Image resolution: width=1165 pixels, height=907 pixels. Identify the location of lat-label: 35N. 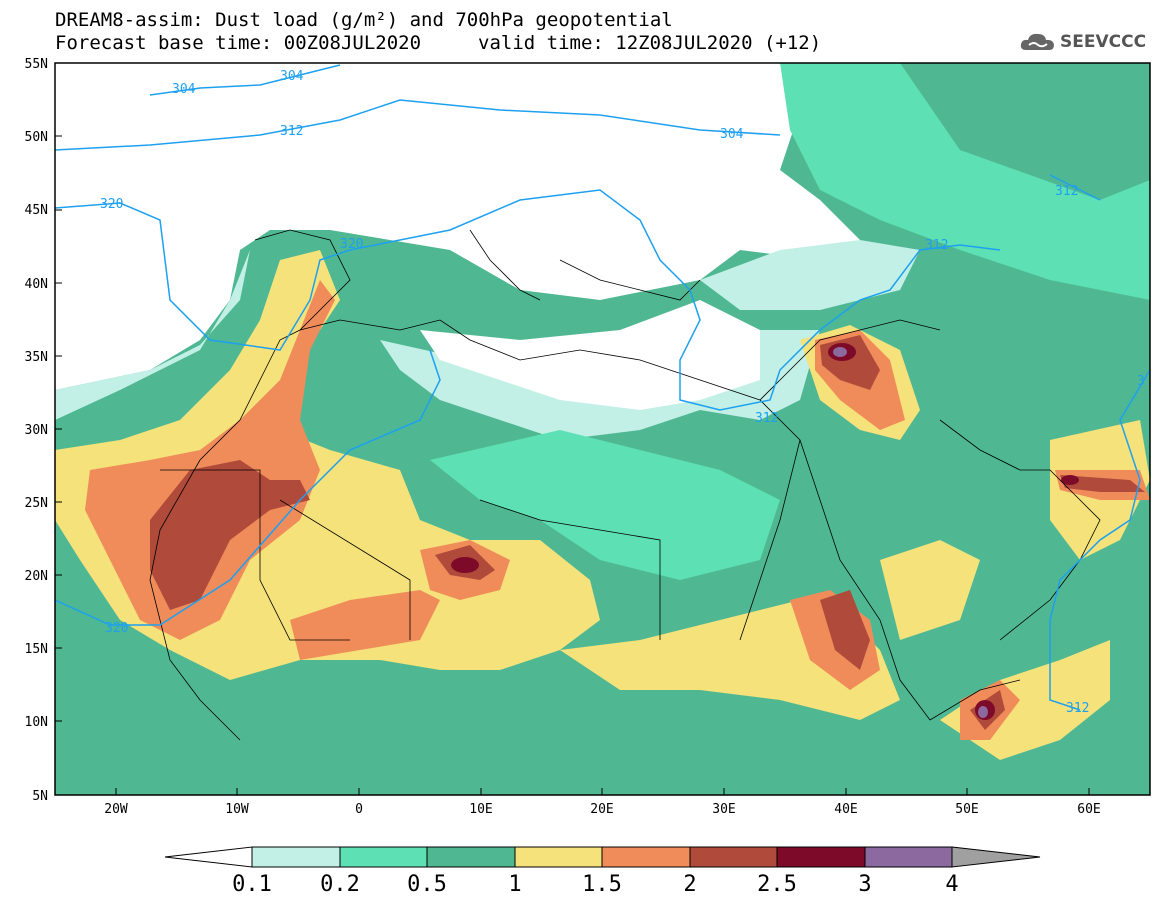
(36, 357).